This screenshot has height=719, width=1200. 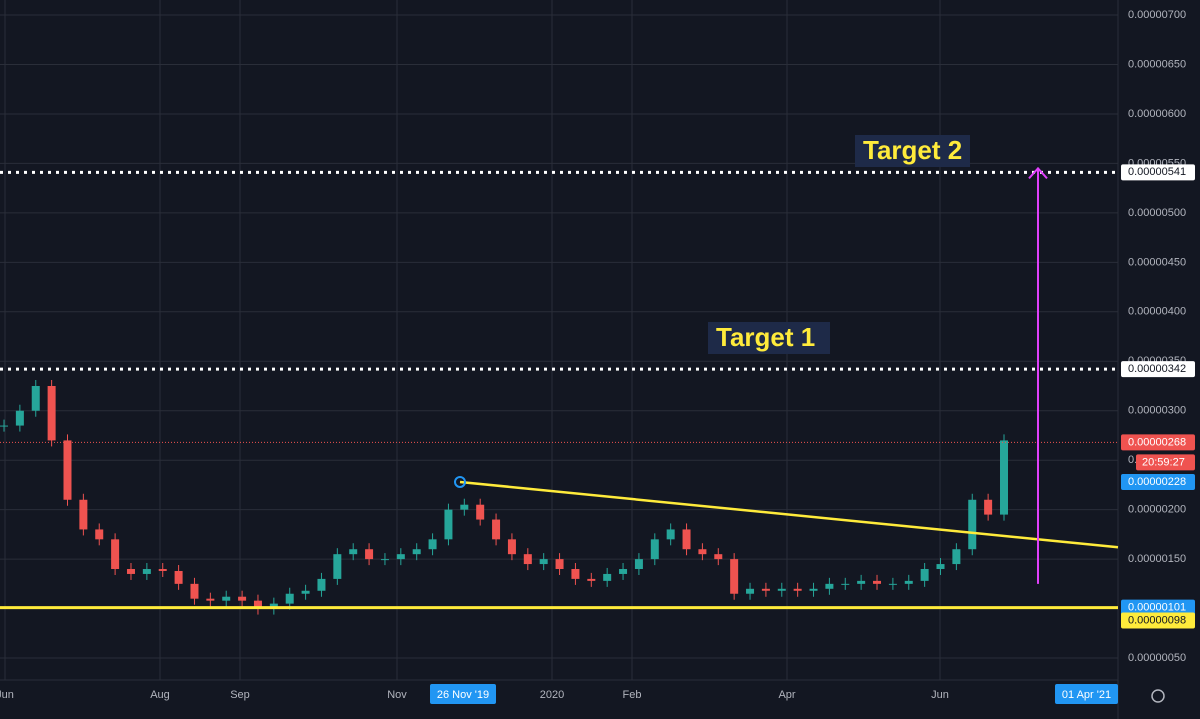 I want to click on date-badge: 26 Nov '19, so click(x=463, y=695).